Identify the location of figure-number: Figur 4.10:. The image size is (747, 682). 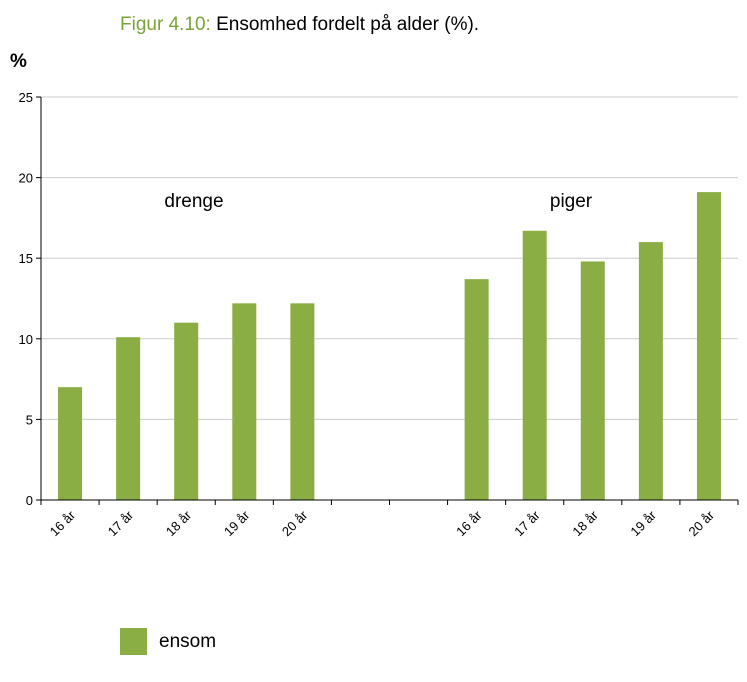
(165, 24).